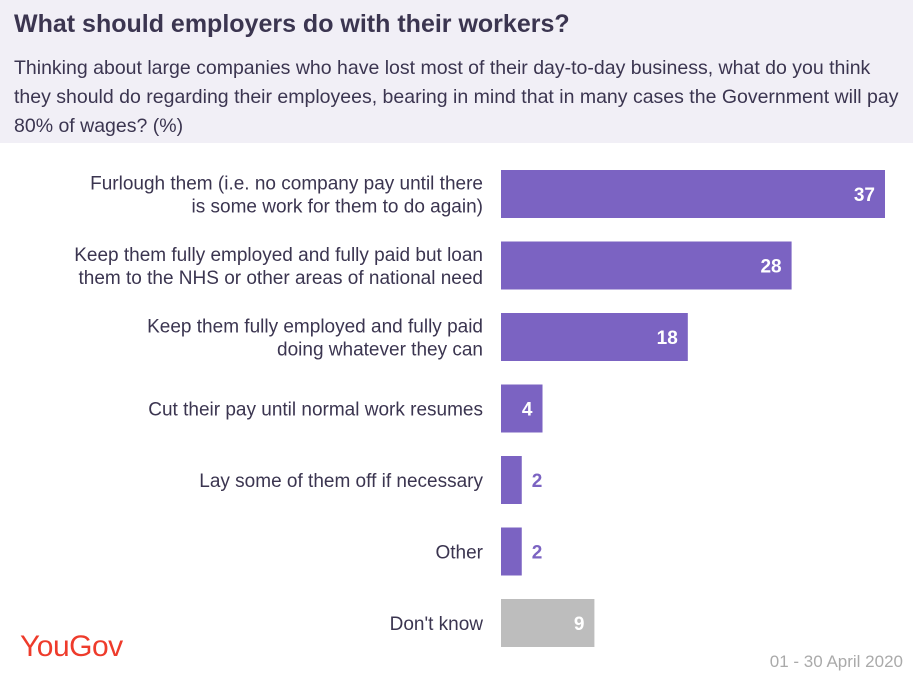 The height and width of the screenshot is (678, 913). What do you see at coordinates (459, 553) in the screenshot?
I see `category-label: Other` at bounding box center [459, 553].